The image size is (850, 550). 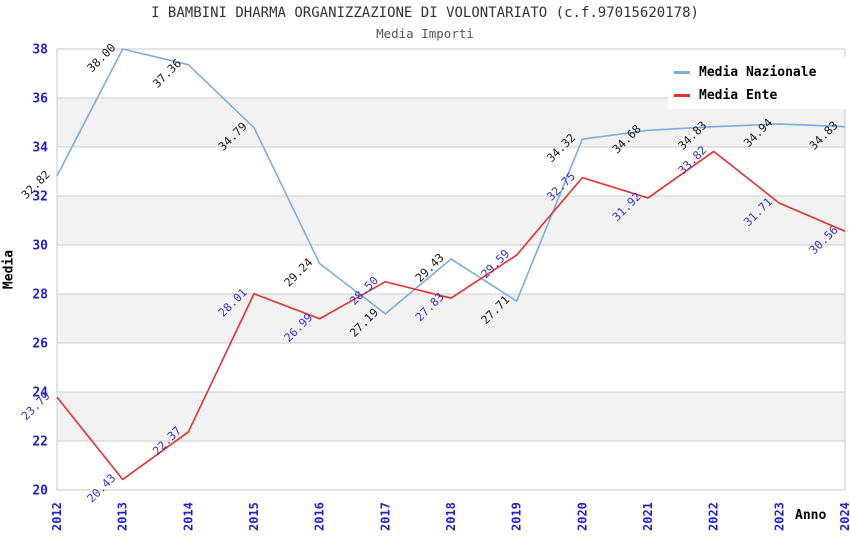 I want to click on x-tick-label: 2024, so click(x=844, y=516).